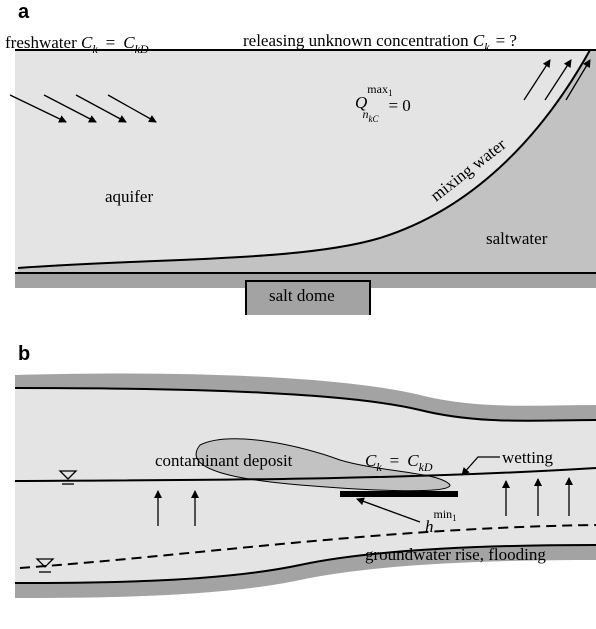 This screenshot has width=596, height=629. I want to click on label: salt dome, so click(302, 295).